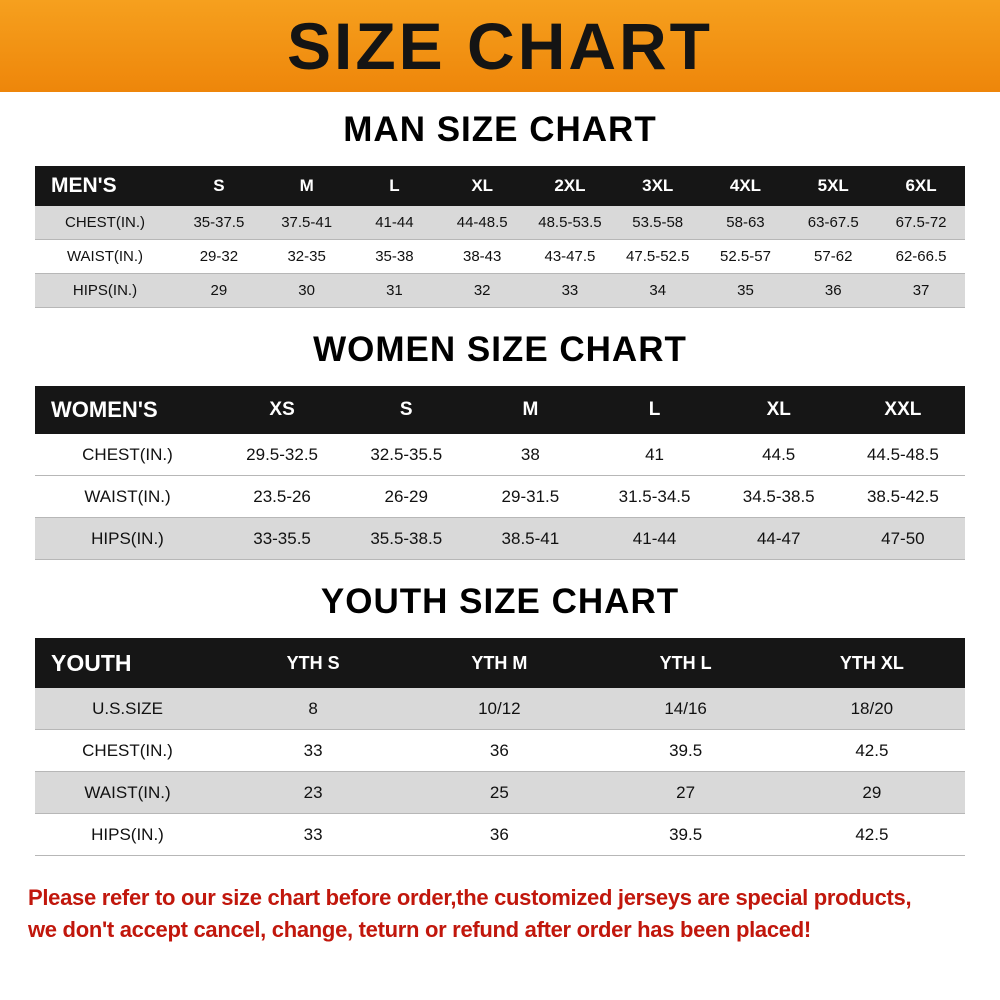 This screenshot has width=1000, height=1000. I want to click on column-header: YTH XL, so click(871, 663).